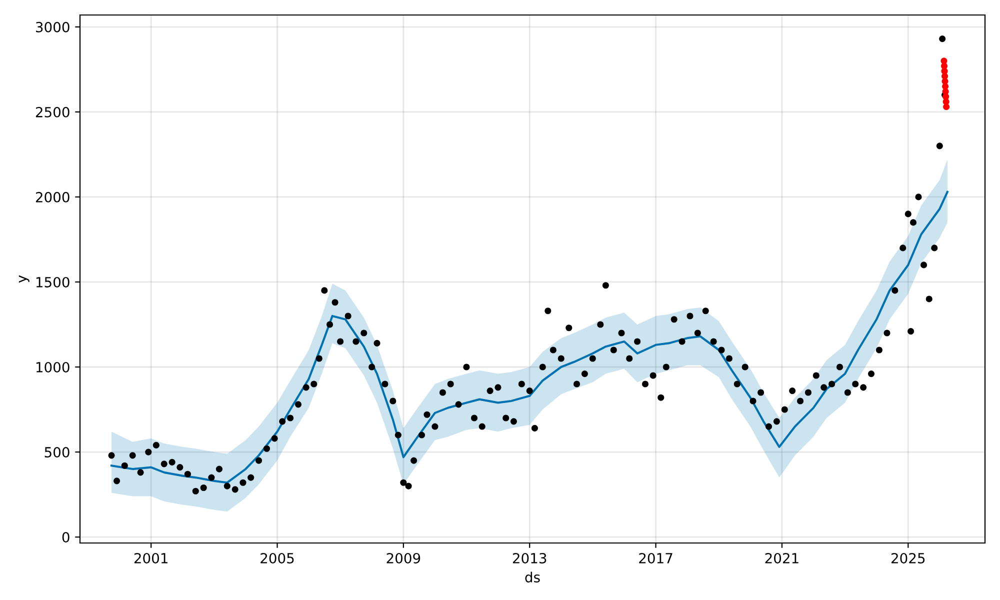 This screenshot has width=1000, height=600. I want to click on y-tick-label: 1000, so click(53, 367).